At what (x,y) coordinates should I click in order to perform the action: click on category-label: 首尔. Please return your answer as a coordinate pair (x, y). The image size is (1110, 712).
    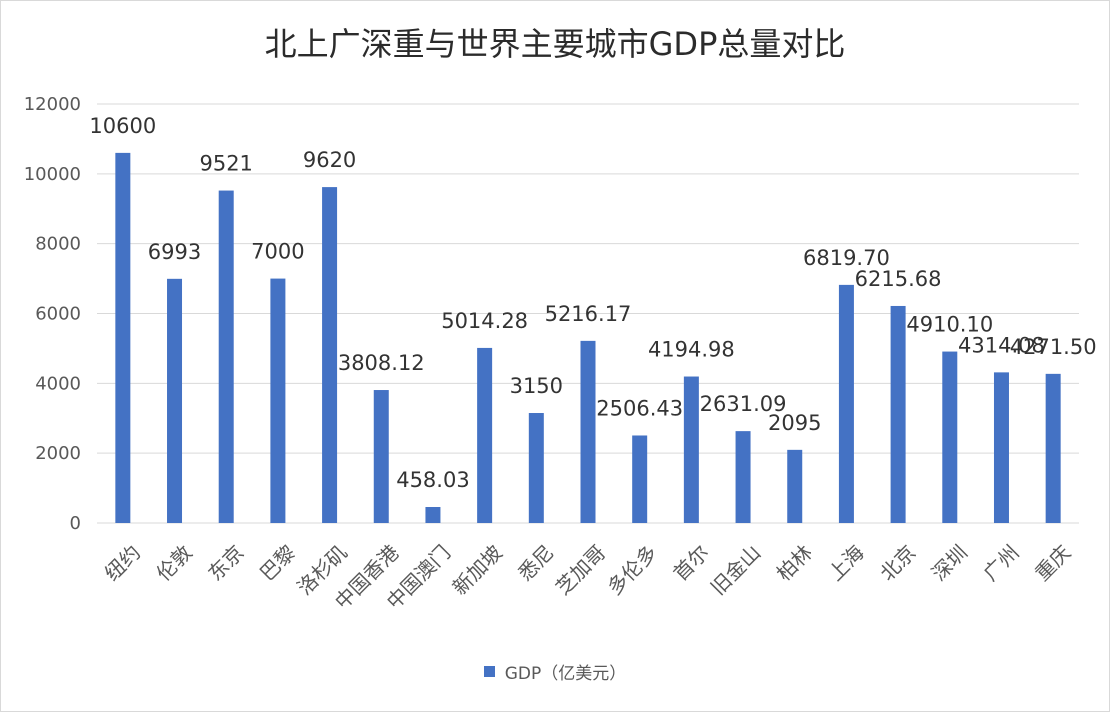
    Looking at the image, I should click on (690, 562).